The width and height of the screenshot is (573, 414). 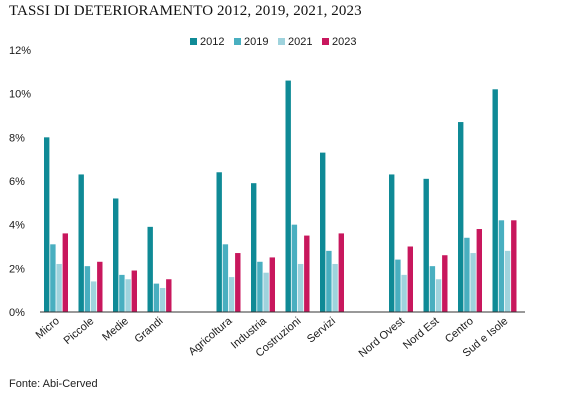 What do you see at coordinates (79, 331) in the screenshot?
I see `x-tick-label: Piccole` at bounding box center [79, 331].